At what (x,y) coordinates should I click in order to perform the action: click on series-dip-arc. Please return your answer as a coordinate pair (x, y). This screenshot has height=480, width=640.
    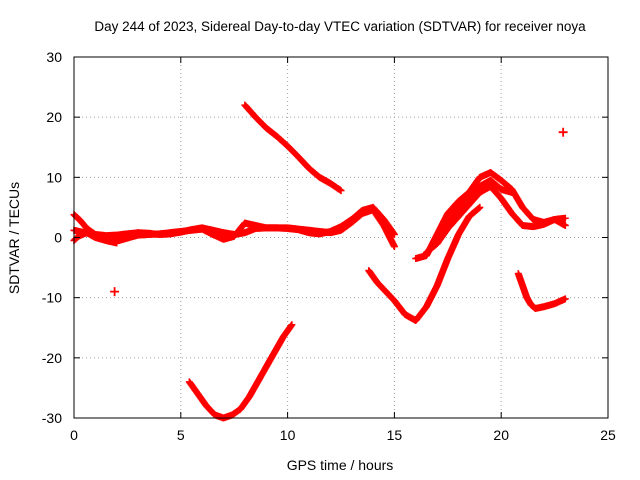
    Looking at the image, I should click on (424, 264).